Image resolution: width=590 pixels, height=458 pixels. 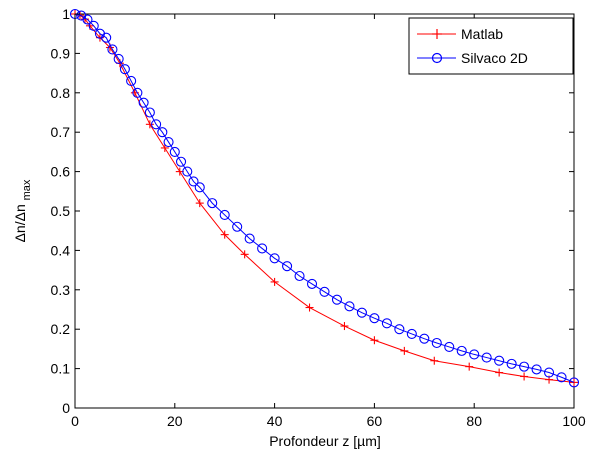 I want to click on legend-box, so click(x=491, y=46).